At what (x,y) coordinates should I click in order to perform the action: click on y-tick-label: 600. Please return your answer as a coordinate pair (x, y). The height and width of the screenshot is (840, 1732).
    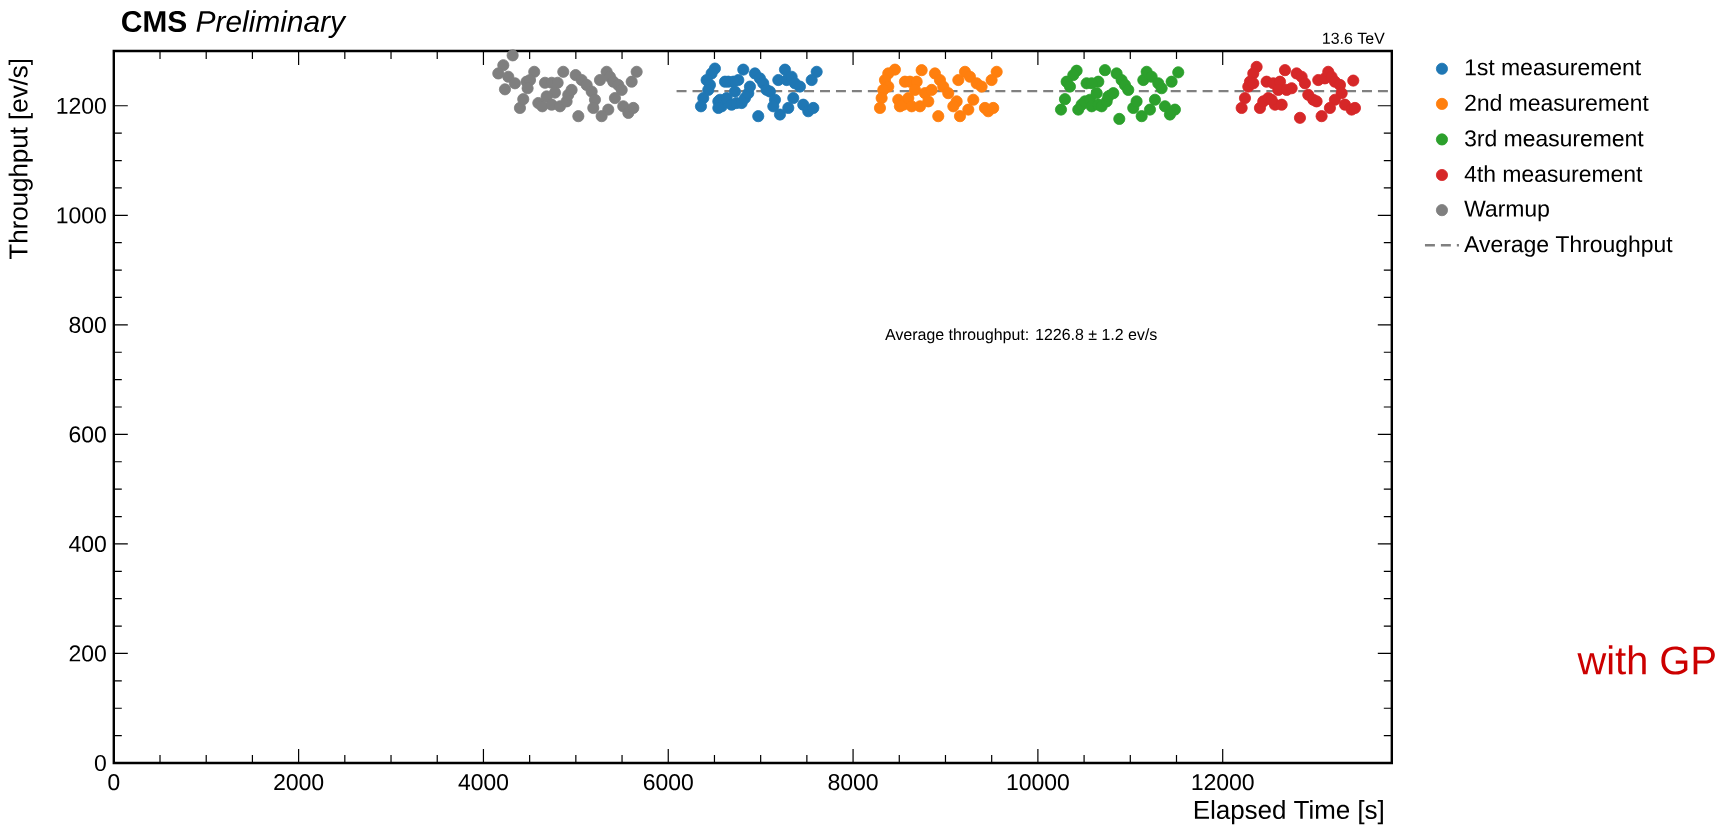
    Looking at the image, I should click on (87, 434).